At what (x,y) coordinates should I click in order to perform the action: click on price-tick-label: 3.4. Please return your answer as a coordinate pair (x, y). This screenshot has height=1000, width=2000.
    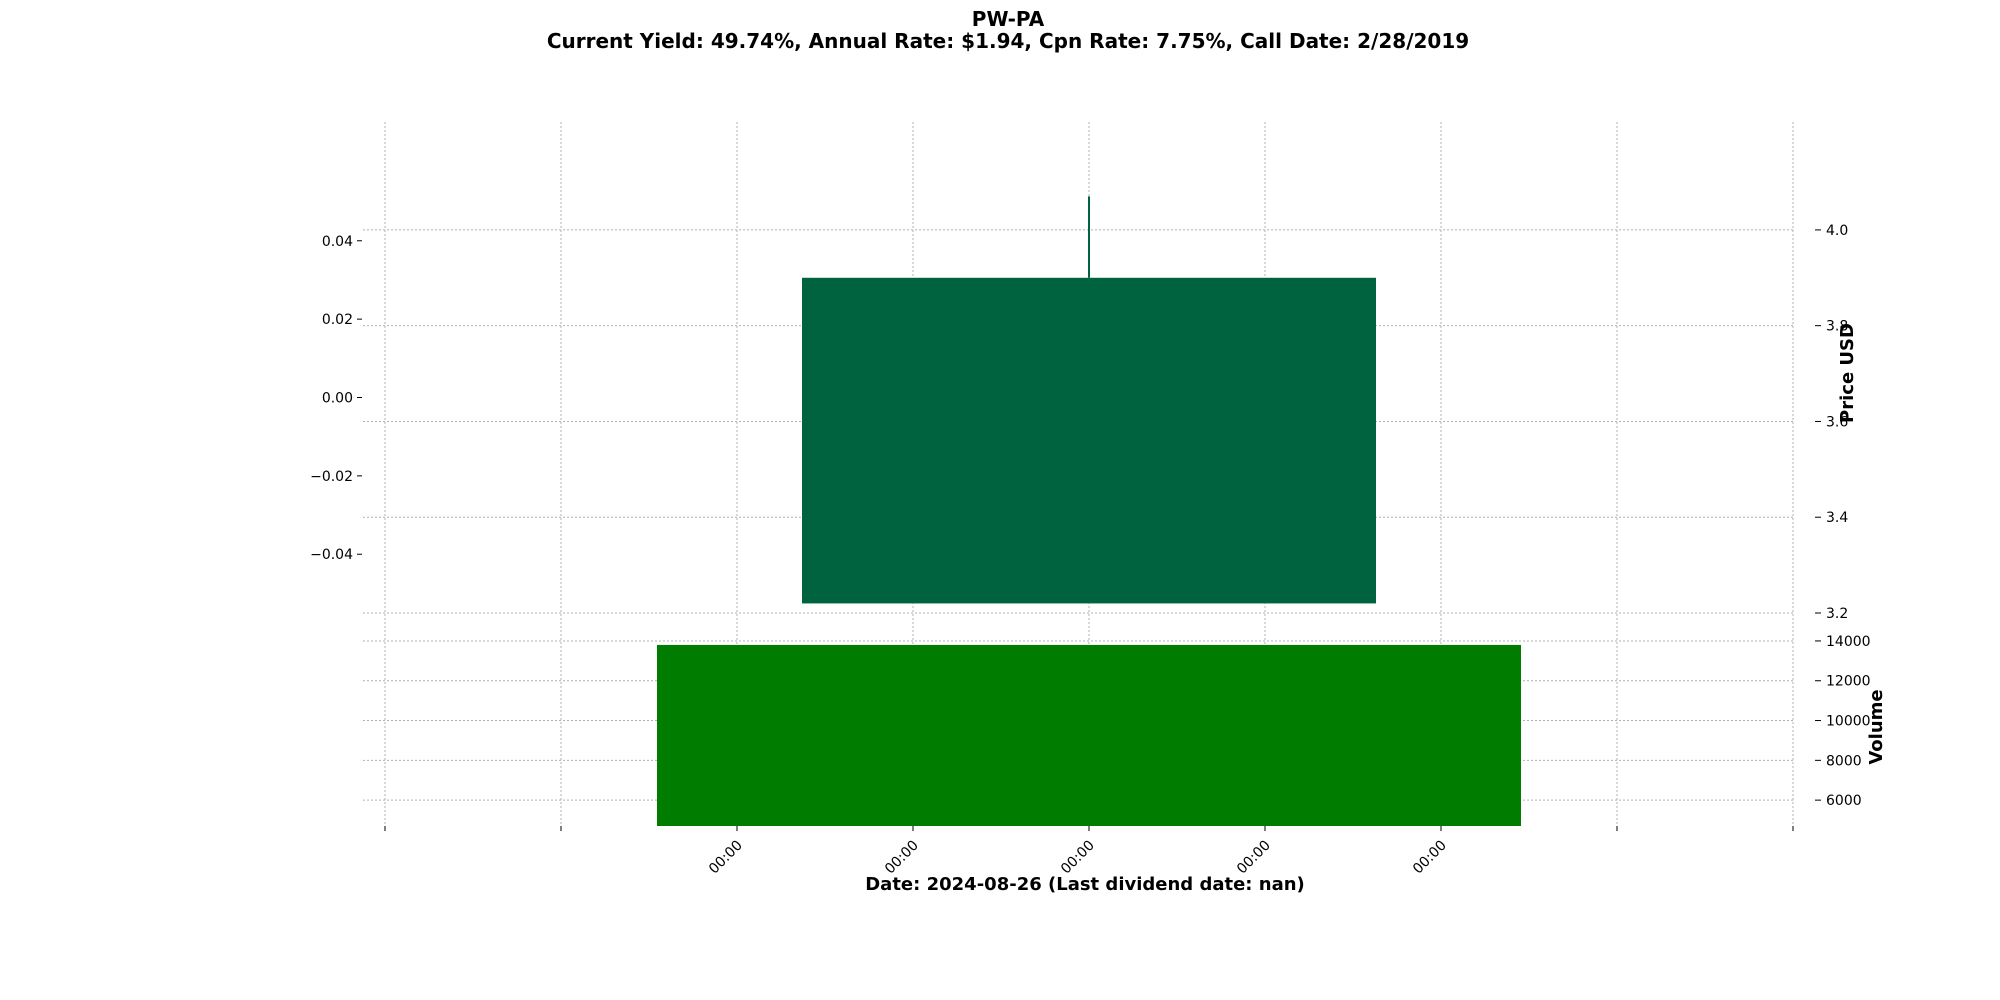
    Looking at the image, I should click on (1837, 518).